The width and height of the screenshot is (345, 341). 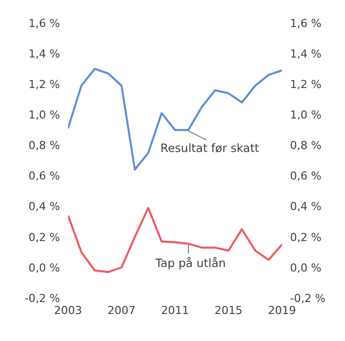 I want to click on y-tick-label: 0,6 %, so click(x=44, y=176).